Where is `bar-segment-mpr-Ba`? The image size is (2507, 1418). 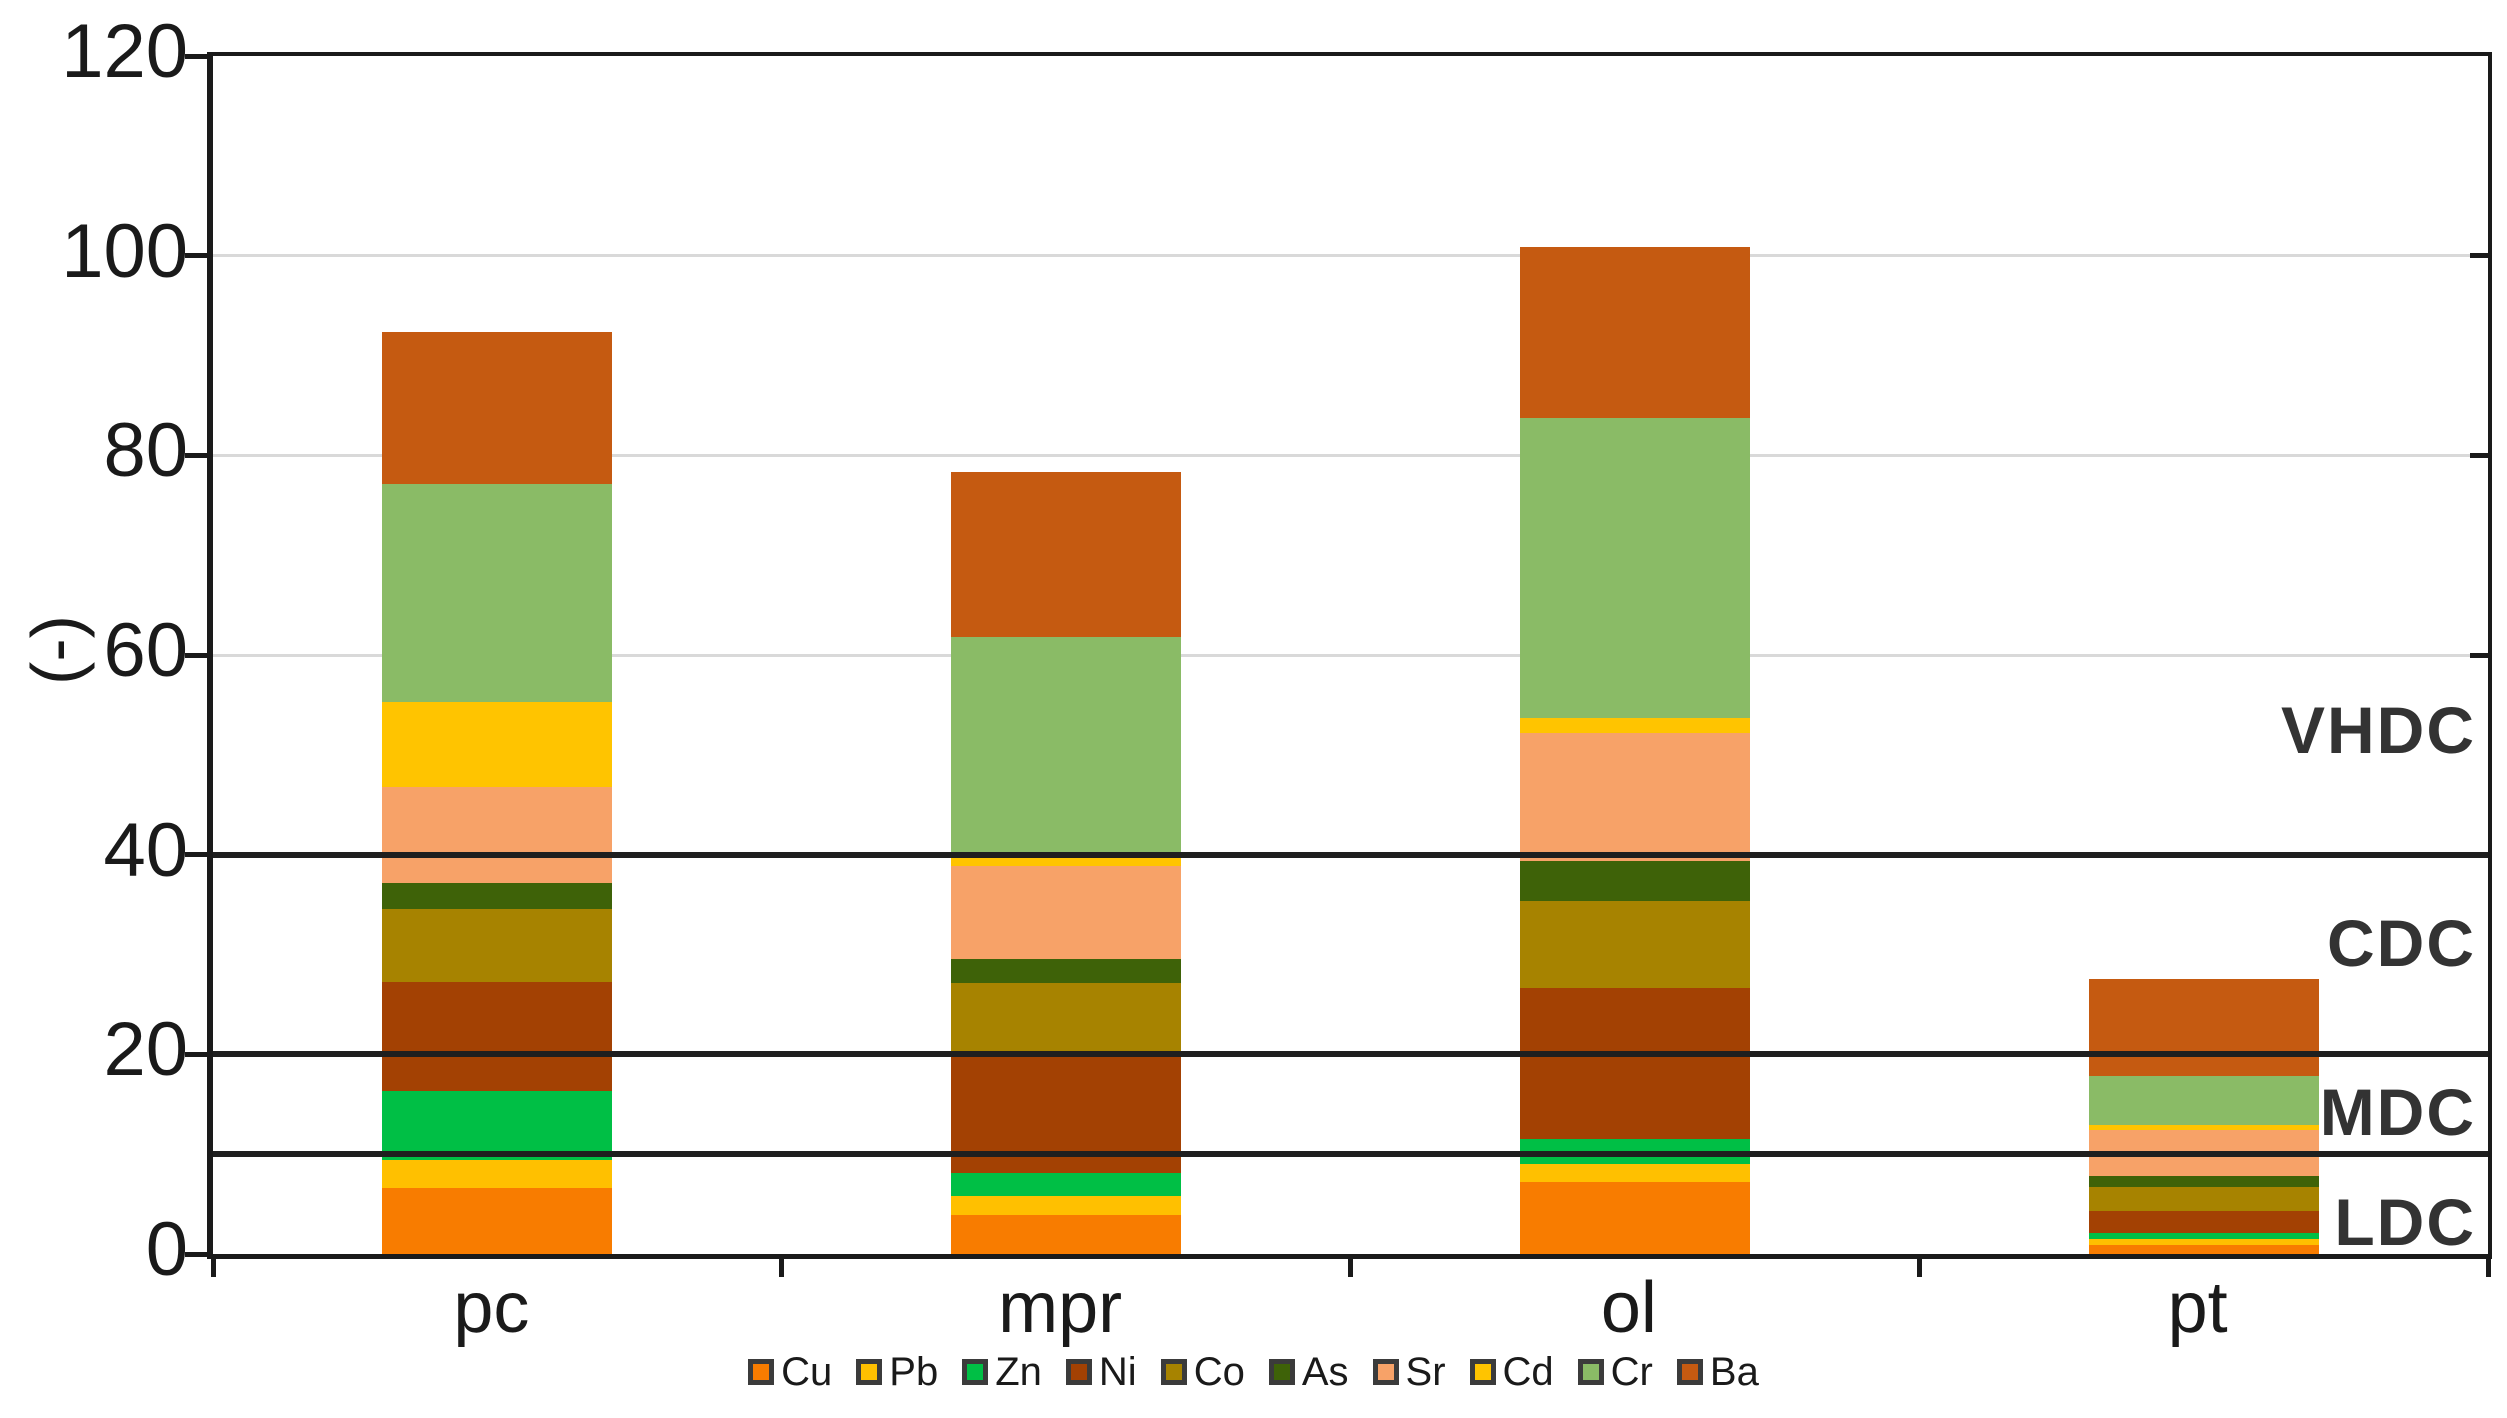
bar-segment-mpr-Ba is located at coordinates (1066, 555).